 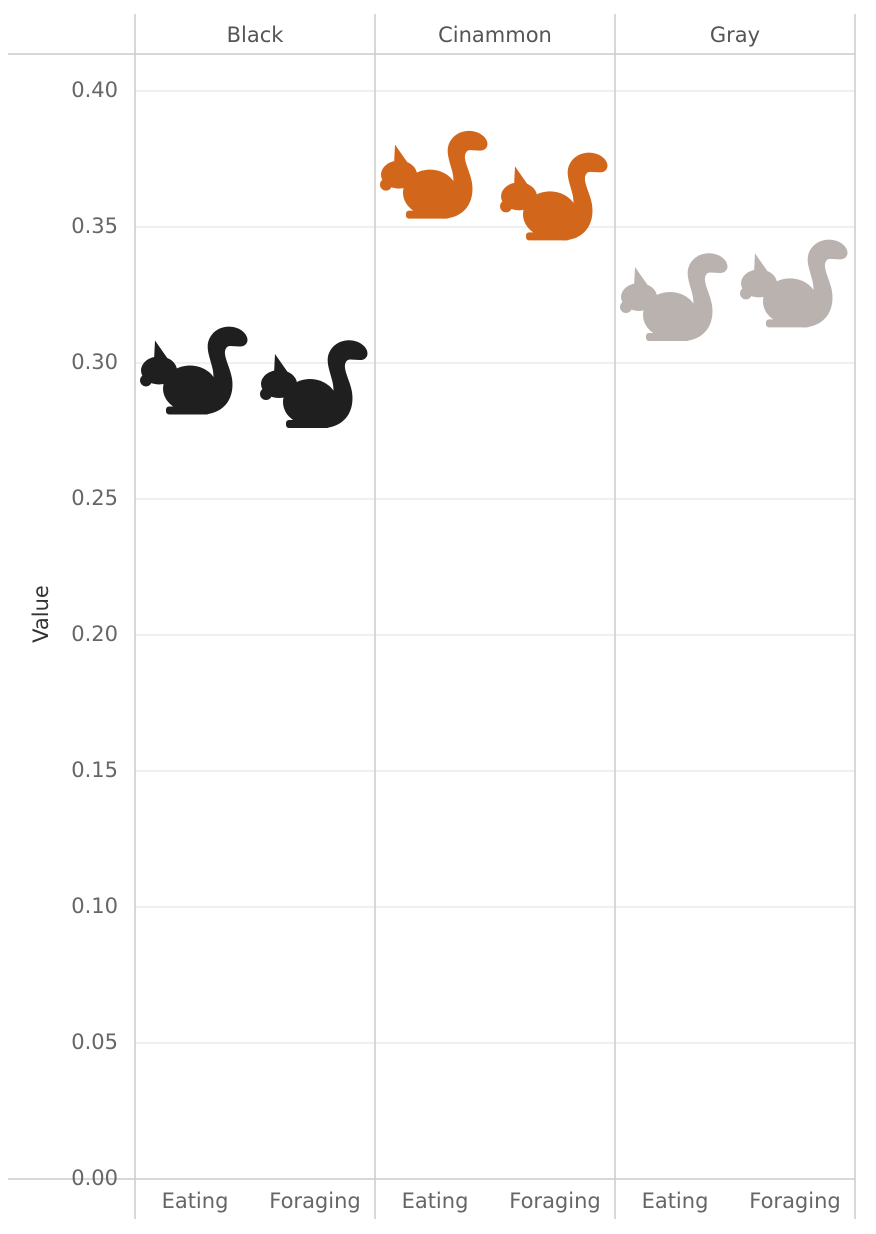 What do you see at coordinates (94, 906) in the screenshot?
I see `y-tick-label: 0.10` at bounding box center [94, 906].